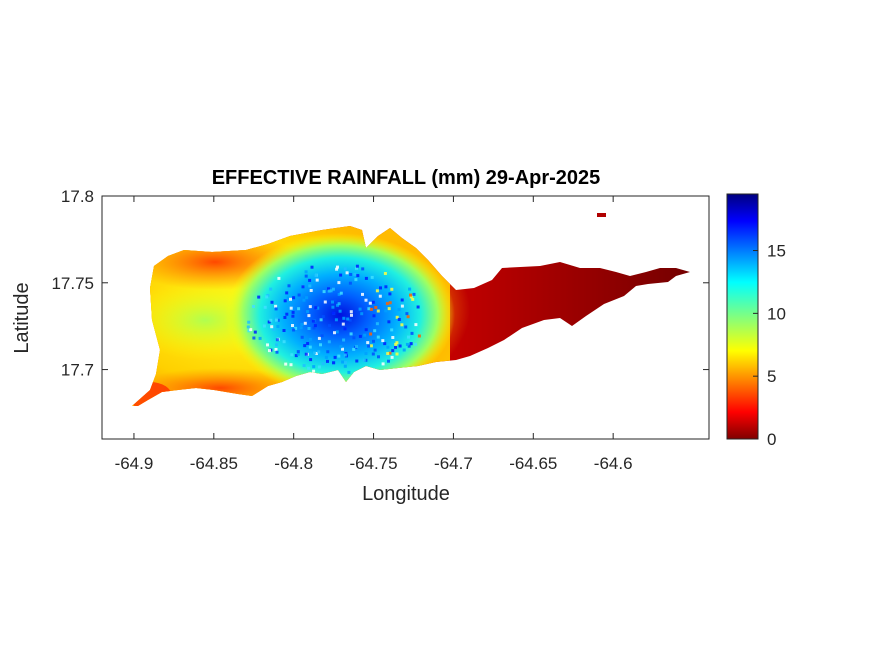  What do you see at coordinates (776, 251) in the screenshot?
I see `colorbar-tick-label: 15` at bounding box center [776, 251].